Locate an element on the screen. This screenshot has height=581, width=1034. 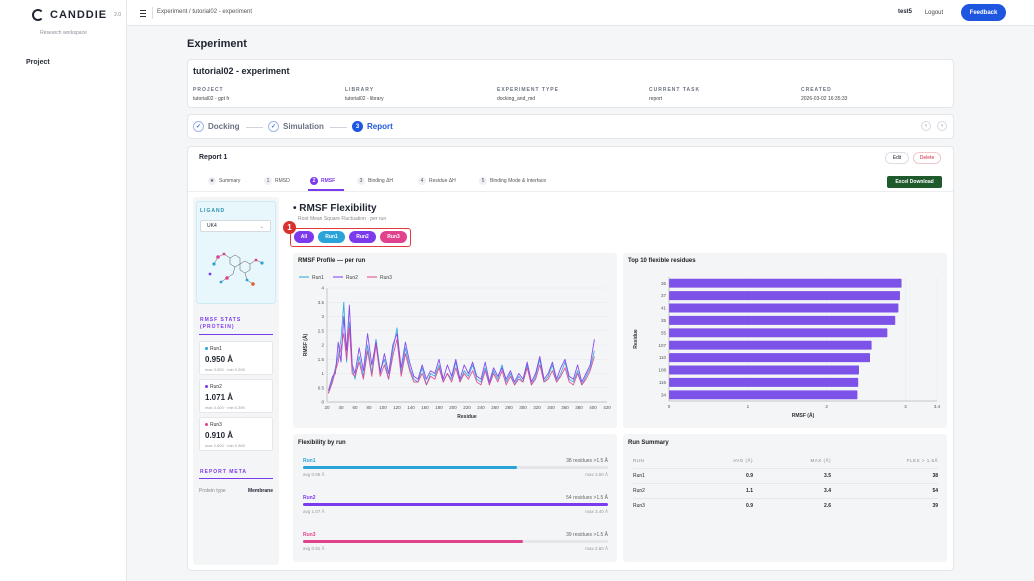
flex-avg: avg 0.91 Å is located at coordinates (314, 548).